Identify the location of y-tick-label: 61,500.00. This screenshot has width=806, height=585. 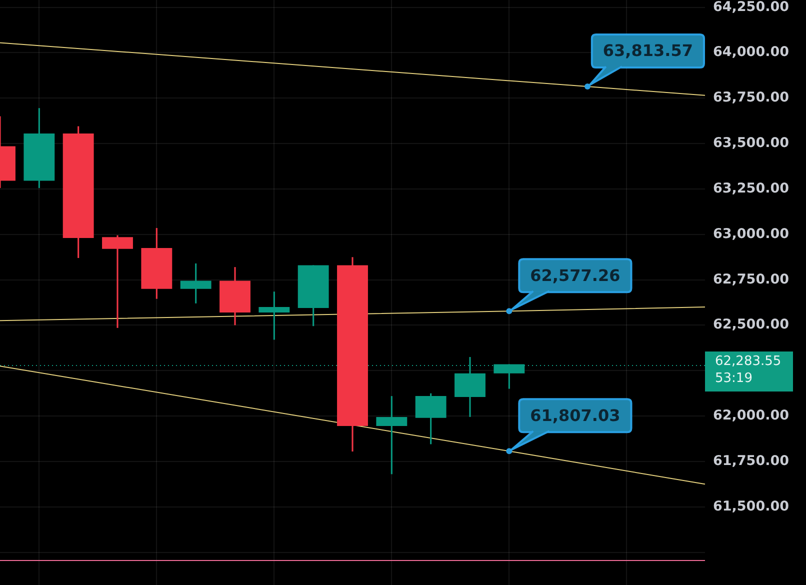
(751, 506).